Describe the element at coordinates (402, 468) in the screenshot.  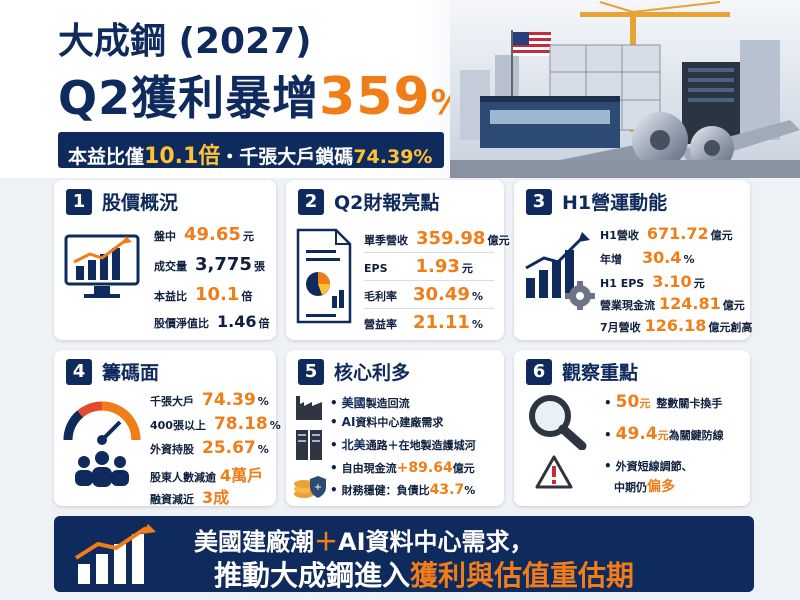
I see `catalyst-fcf: • 自由現金流 +89.64 億元` at that location.